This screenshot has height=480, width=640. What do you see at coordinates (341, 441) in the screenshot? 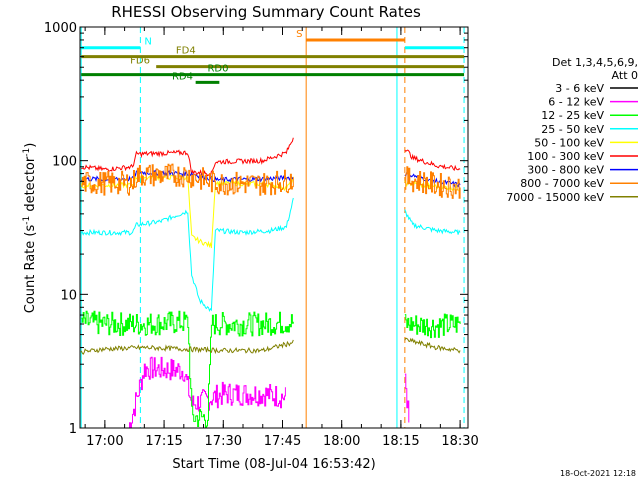
I see `x-tick-label-4: 18:00` at bounding box center [341, 441].